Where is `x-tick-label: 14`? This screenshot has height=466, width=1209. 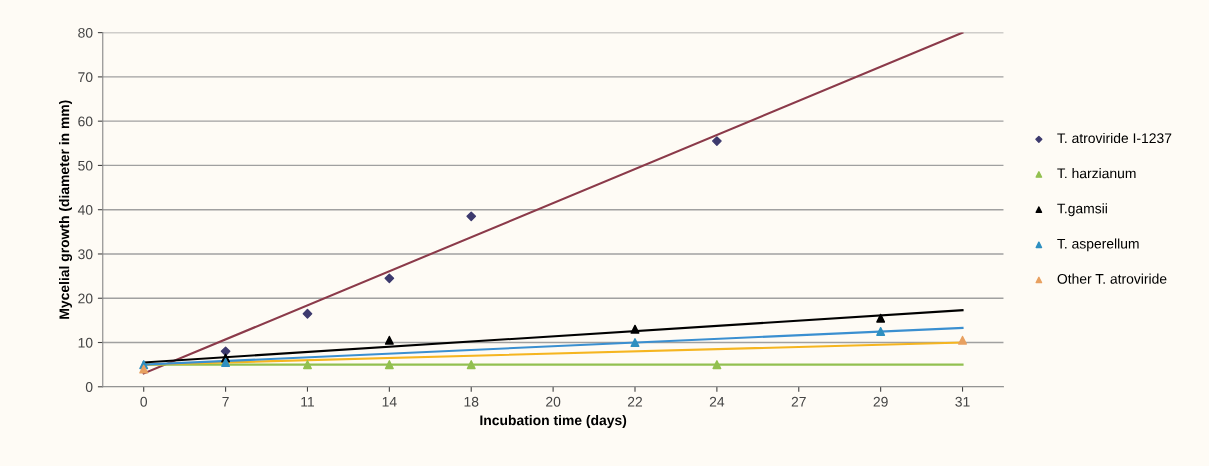
x-tick-label: 14 is located at coordinates (389, 402).